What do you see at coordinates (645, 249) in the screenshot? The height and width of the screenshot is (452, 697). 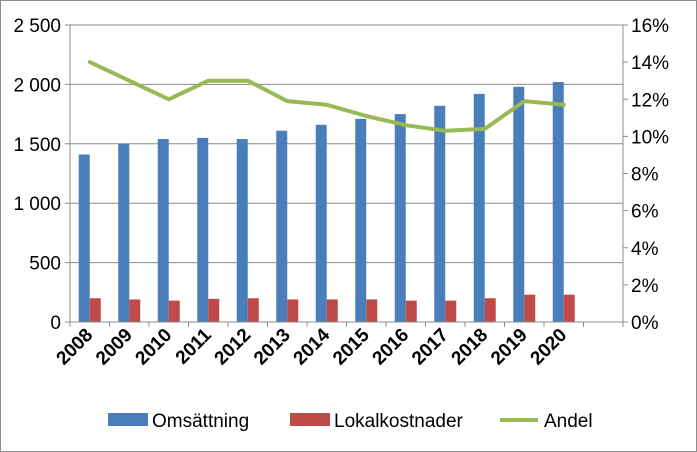 I see `y-right-tick-label: 4%` at bounding box center [645, 249].